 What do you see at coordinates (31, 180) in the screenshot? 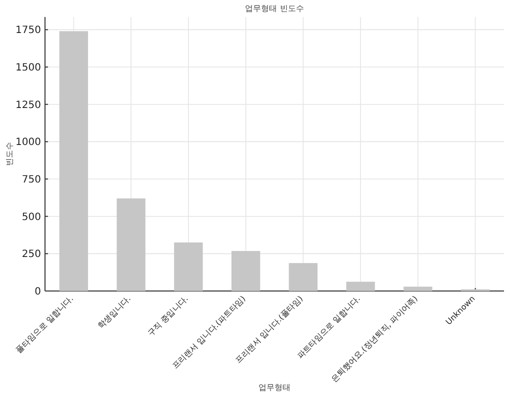
I see `y-tick-label: 750` at bounding box center [31, 180].